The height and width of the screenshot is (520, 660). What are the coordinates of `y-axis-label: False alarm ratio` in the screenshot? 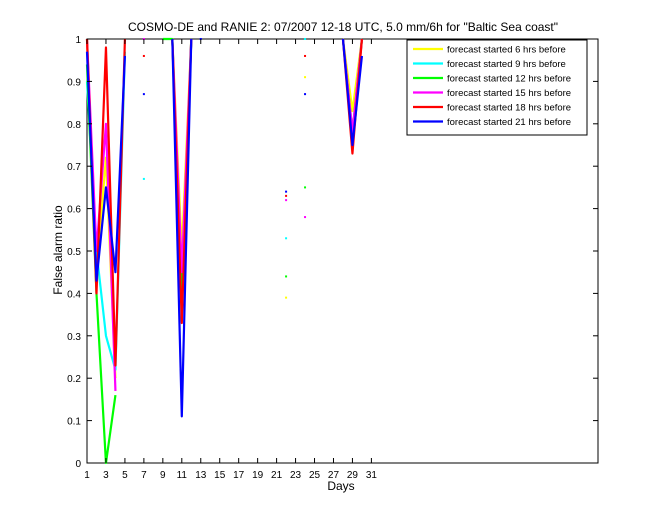 It's located at (58, 250).